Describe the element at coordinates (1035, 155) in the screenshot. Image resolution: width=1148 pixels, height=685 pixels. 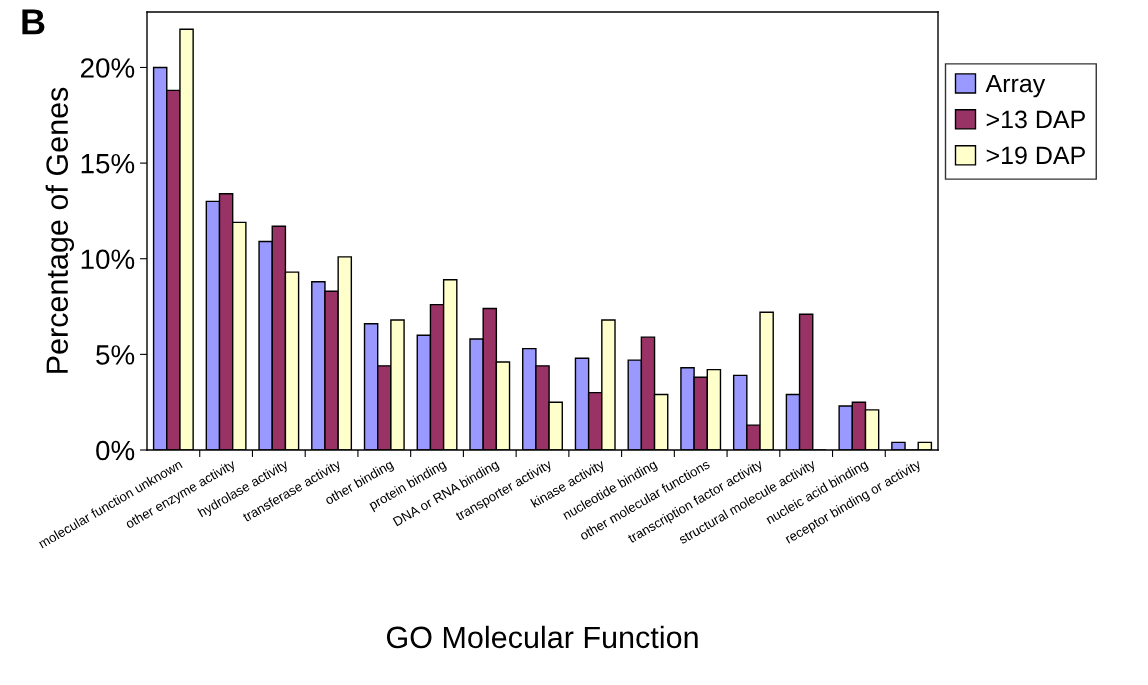
I see `legend-label: >19 DAP` at that location.